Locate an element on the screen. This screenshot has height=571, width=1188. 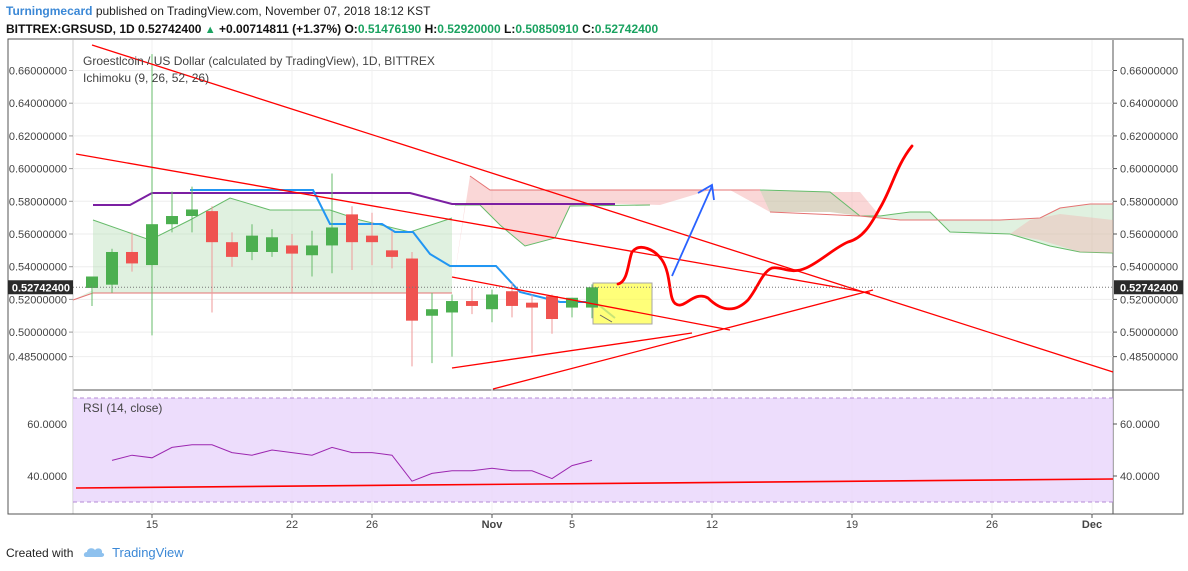
cursor-marker is located at coordinates (606, 318).